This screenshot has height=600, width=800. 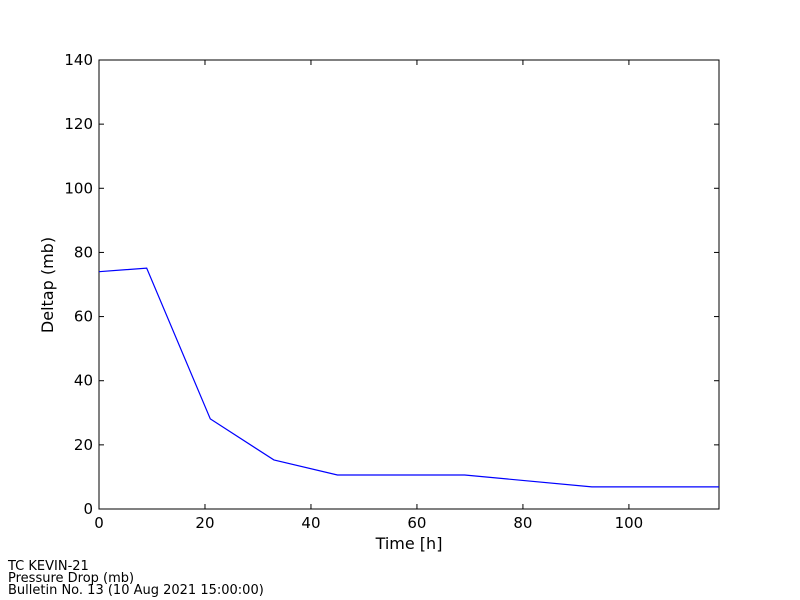 I want to click on x-tick-label: 80, so click(x=522, y=523).